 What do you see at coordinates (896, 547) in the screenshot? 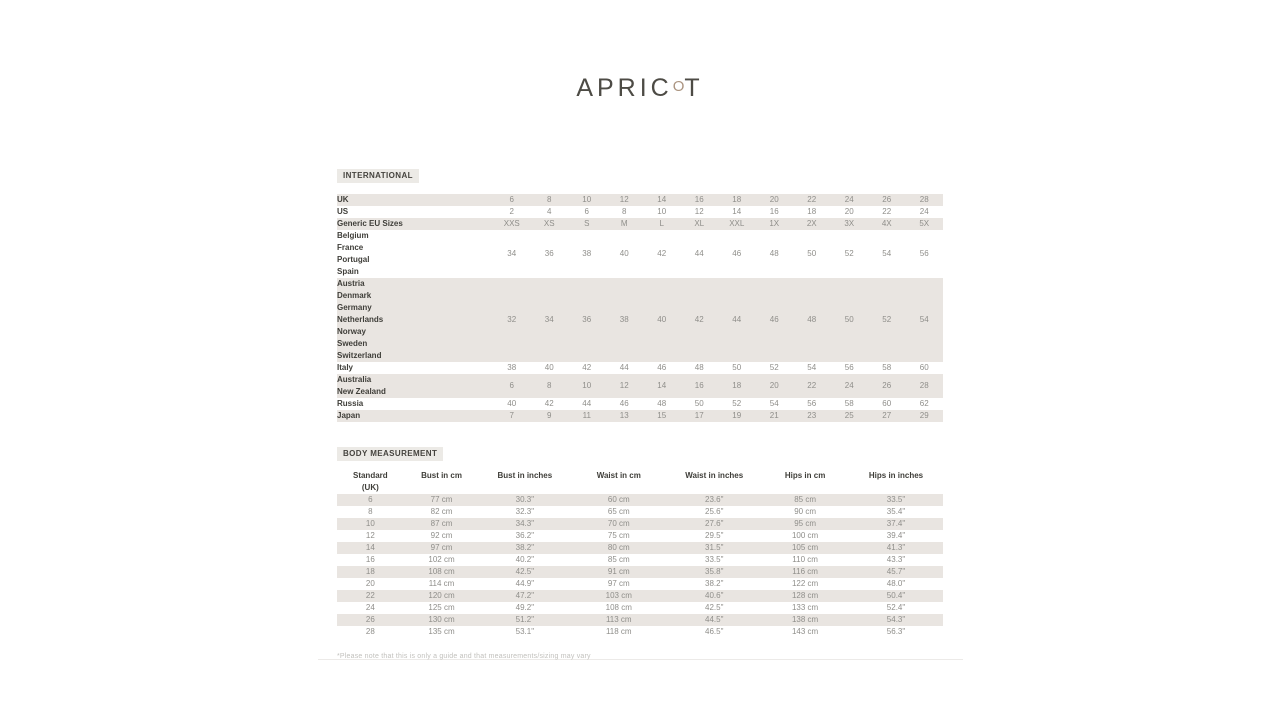
I see `measurement-value: 41.3"` at bounding box center [896, 547].